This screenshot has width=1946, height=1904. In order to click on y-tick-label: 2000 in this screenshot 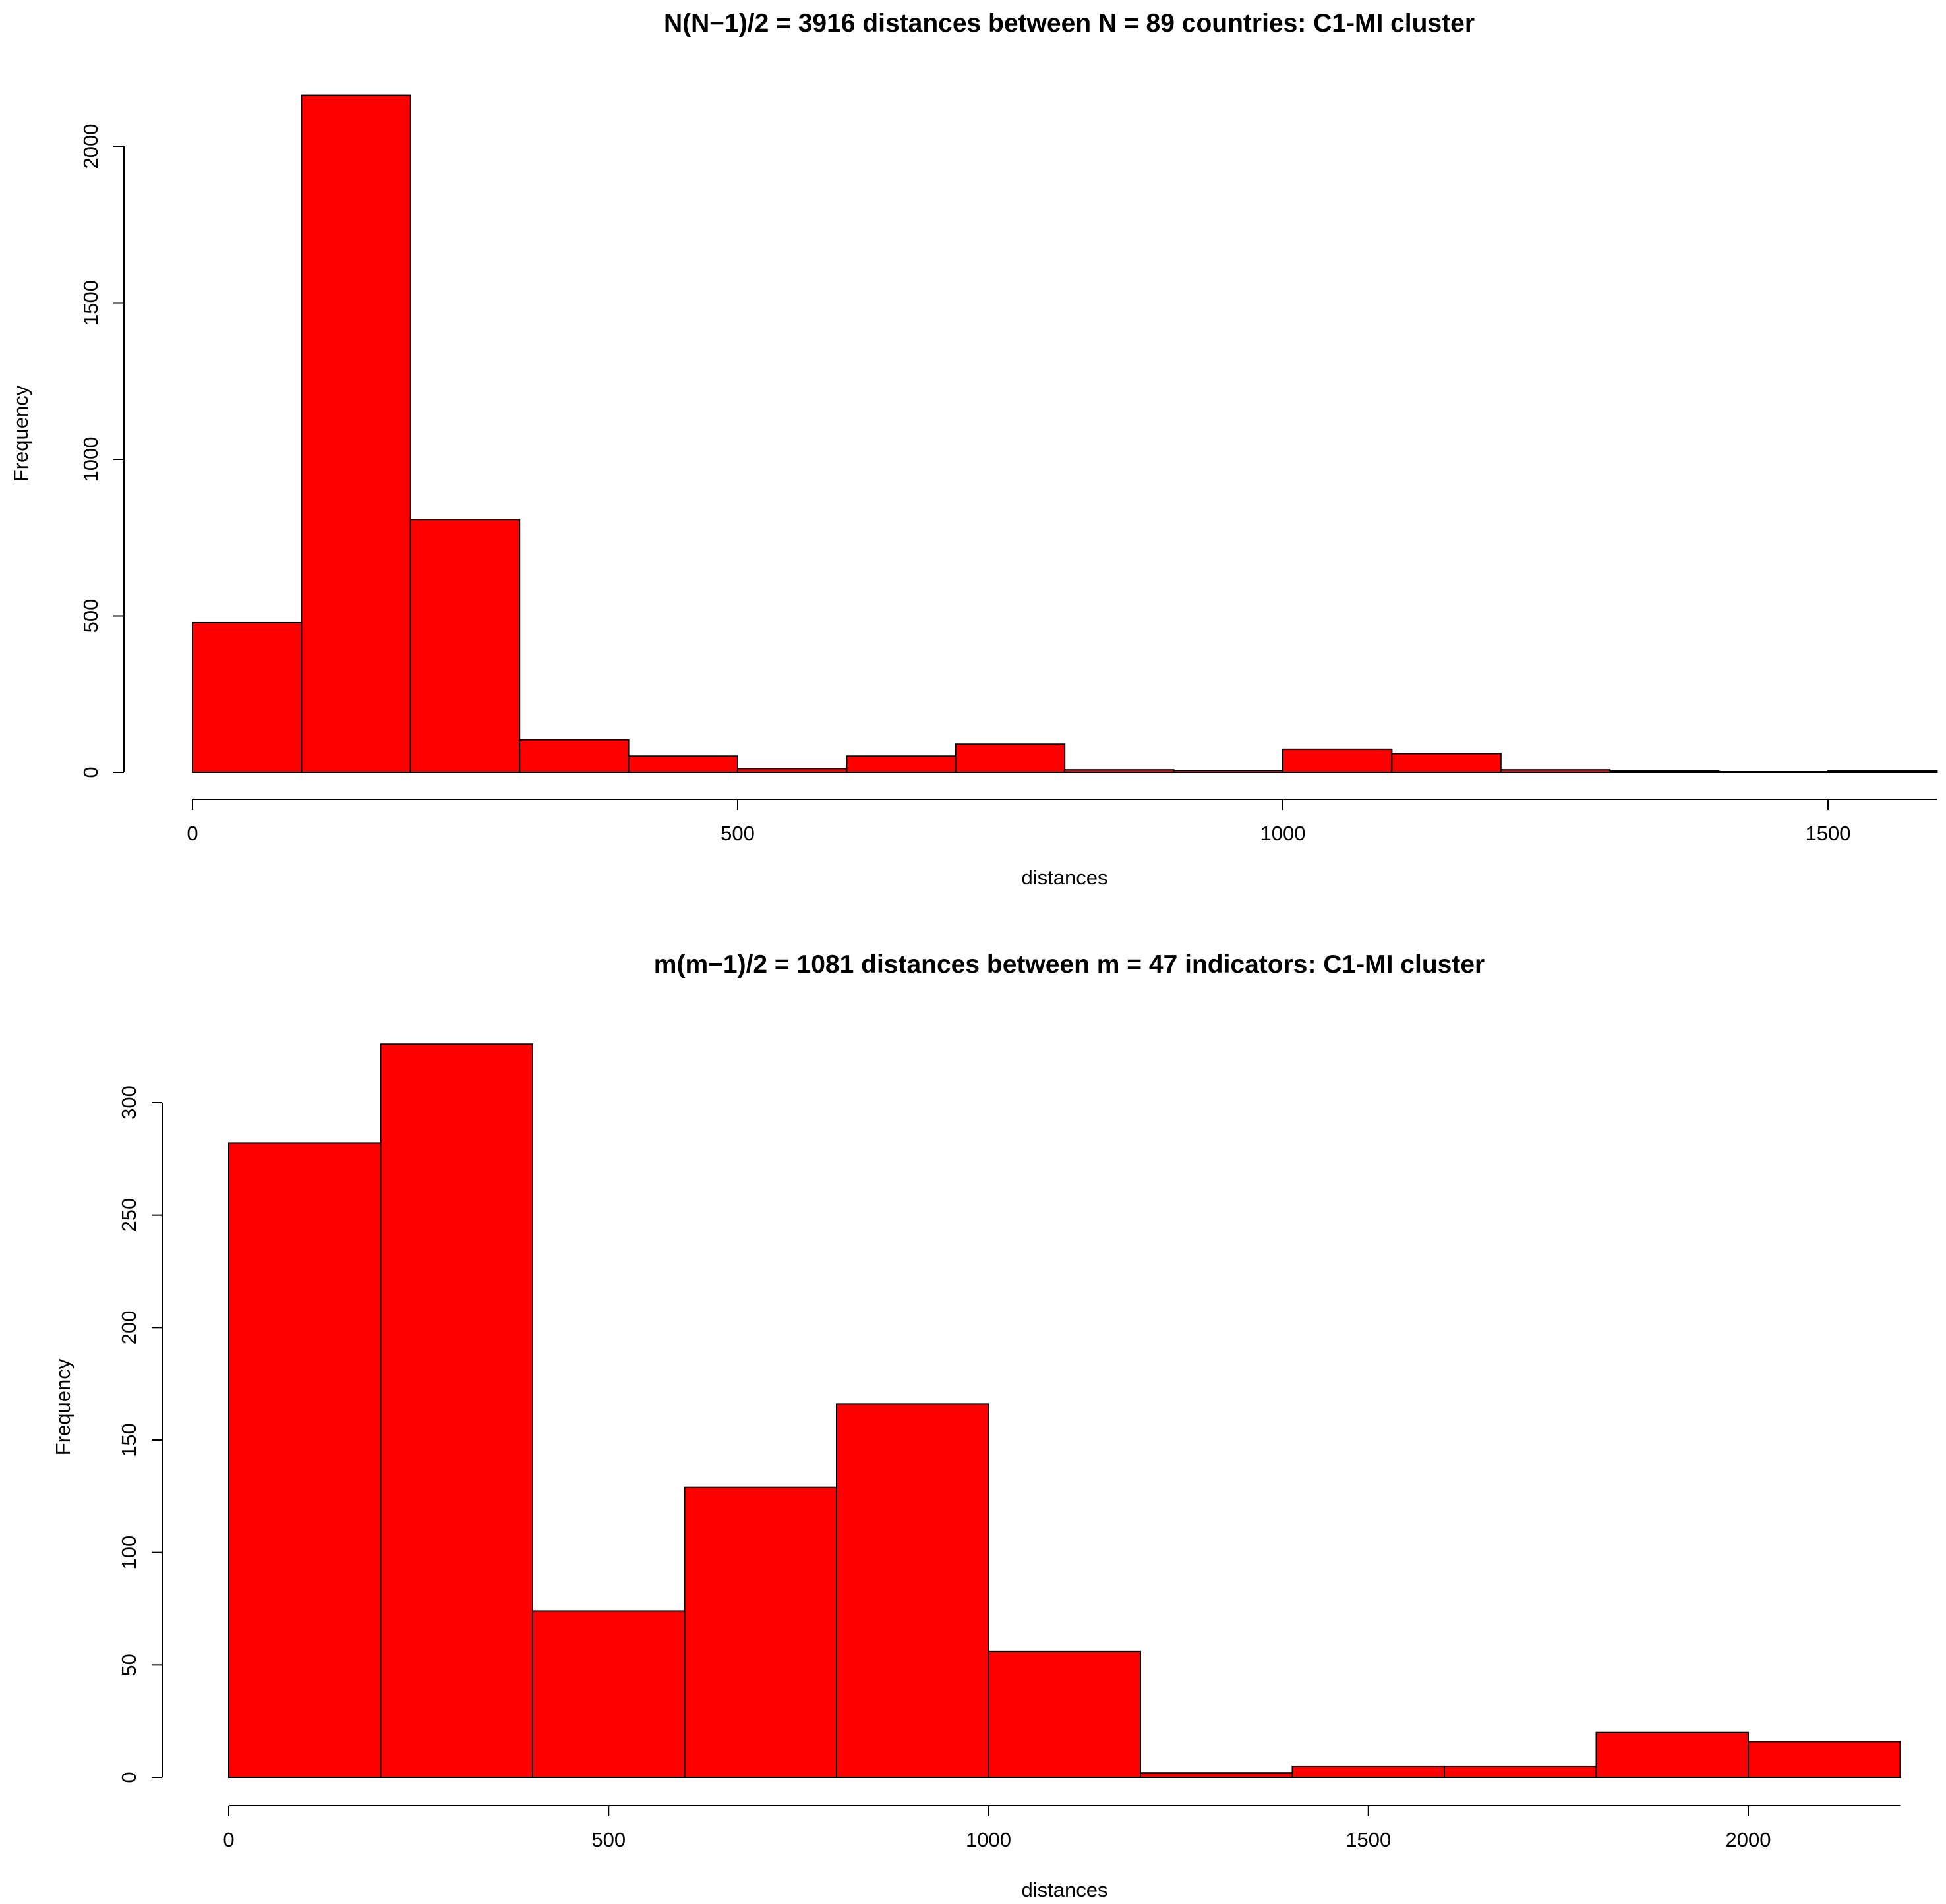, I will do `click(91, 146)`.